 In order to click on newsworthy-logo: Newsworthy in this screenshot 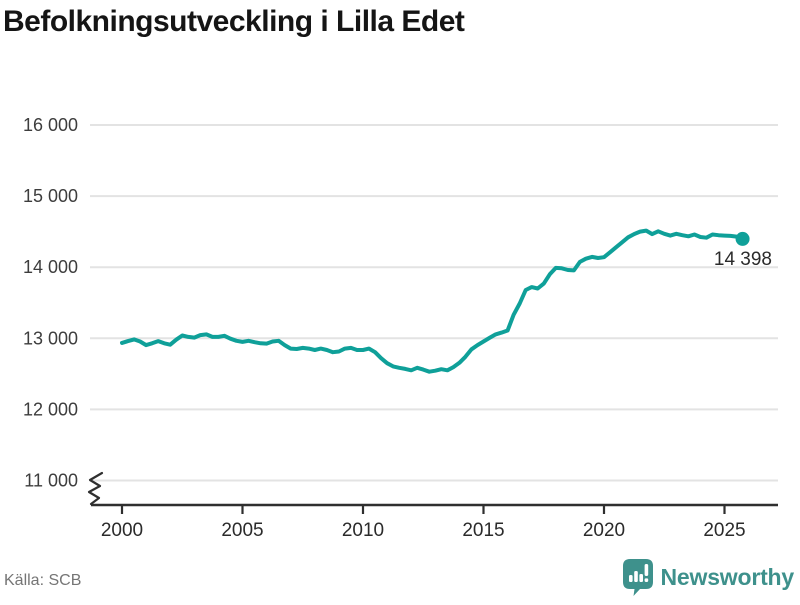, I will do `click(708, 577)`.